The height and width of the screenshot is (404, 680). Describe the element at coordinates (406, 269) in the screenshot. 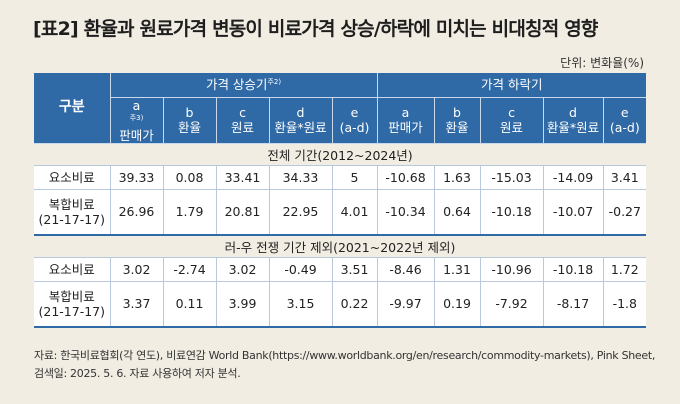

I see `table-cell: -8.46` at that location.